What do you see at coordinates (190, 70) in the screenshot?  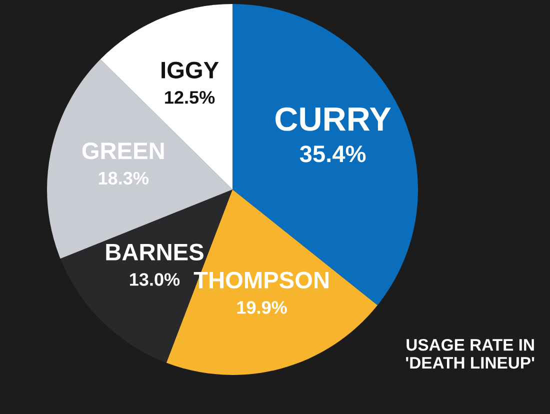 I see `slice-label: IGGY` at bounding box center [190, 70].